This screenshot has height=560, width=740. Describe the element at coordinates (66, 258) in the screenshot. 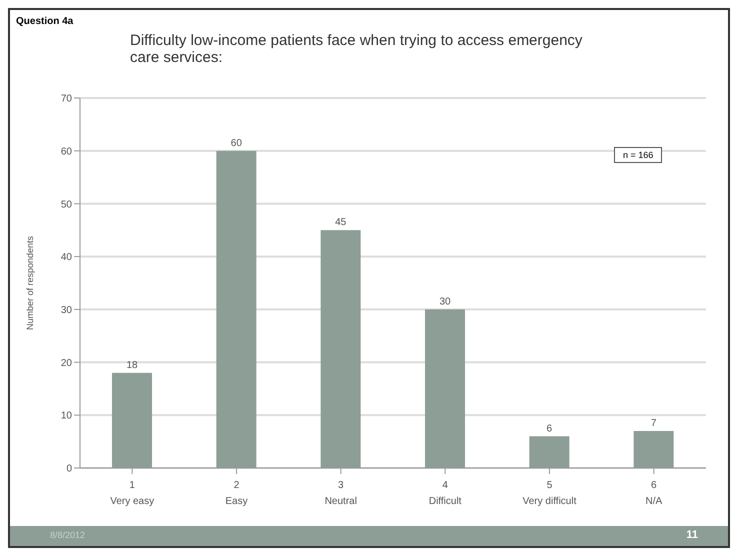

I see `y-tick-label: 40` at that location.